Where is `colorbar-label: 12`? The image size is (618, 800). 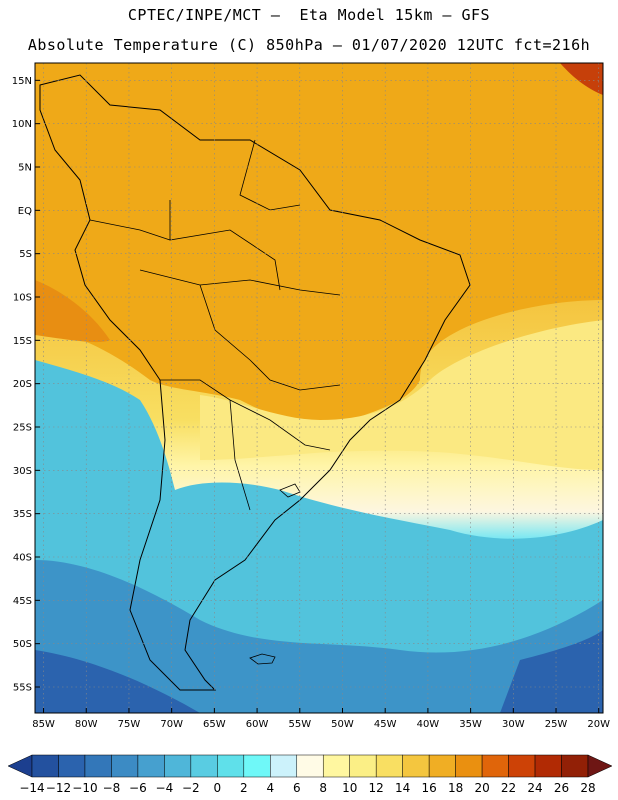 colorbar-label: 12 is located at coordinates (376, 788).